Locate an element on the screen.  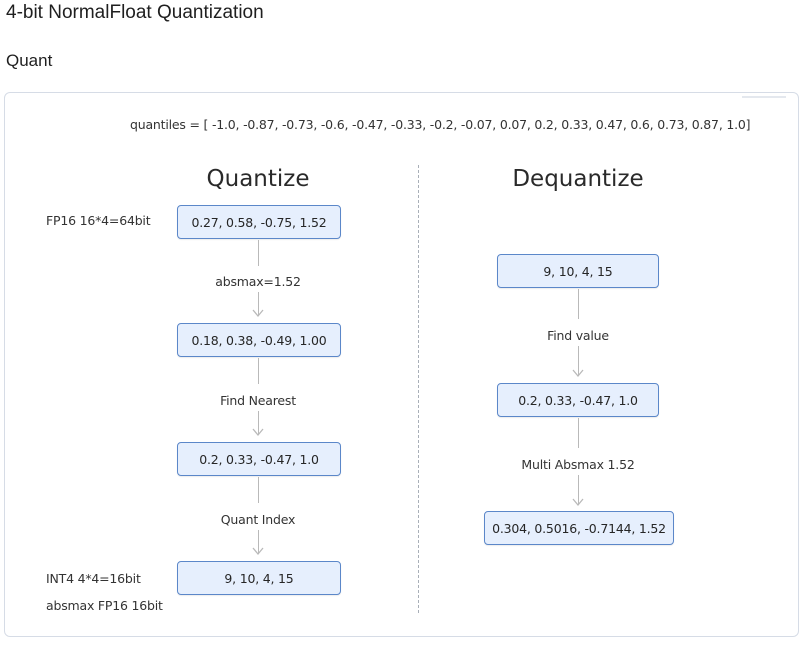
section-title: Quant is located at coordinates (29, 60).